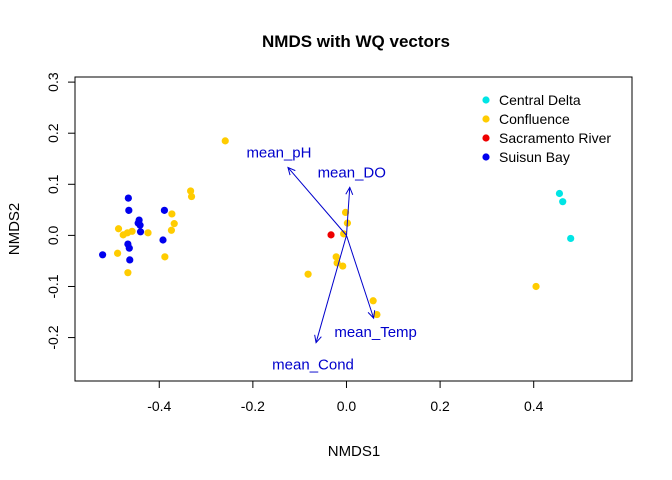 The width and height of the screenshot is (672, 480). I want to click on vector-label: mean_Cond, so click(313, 365).